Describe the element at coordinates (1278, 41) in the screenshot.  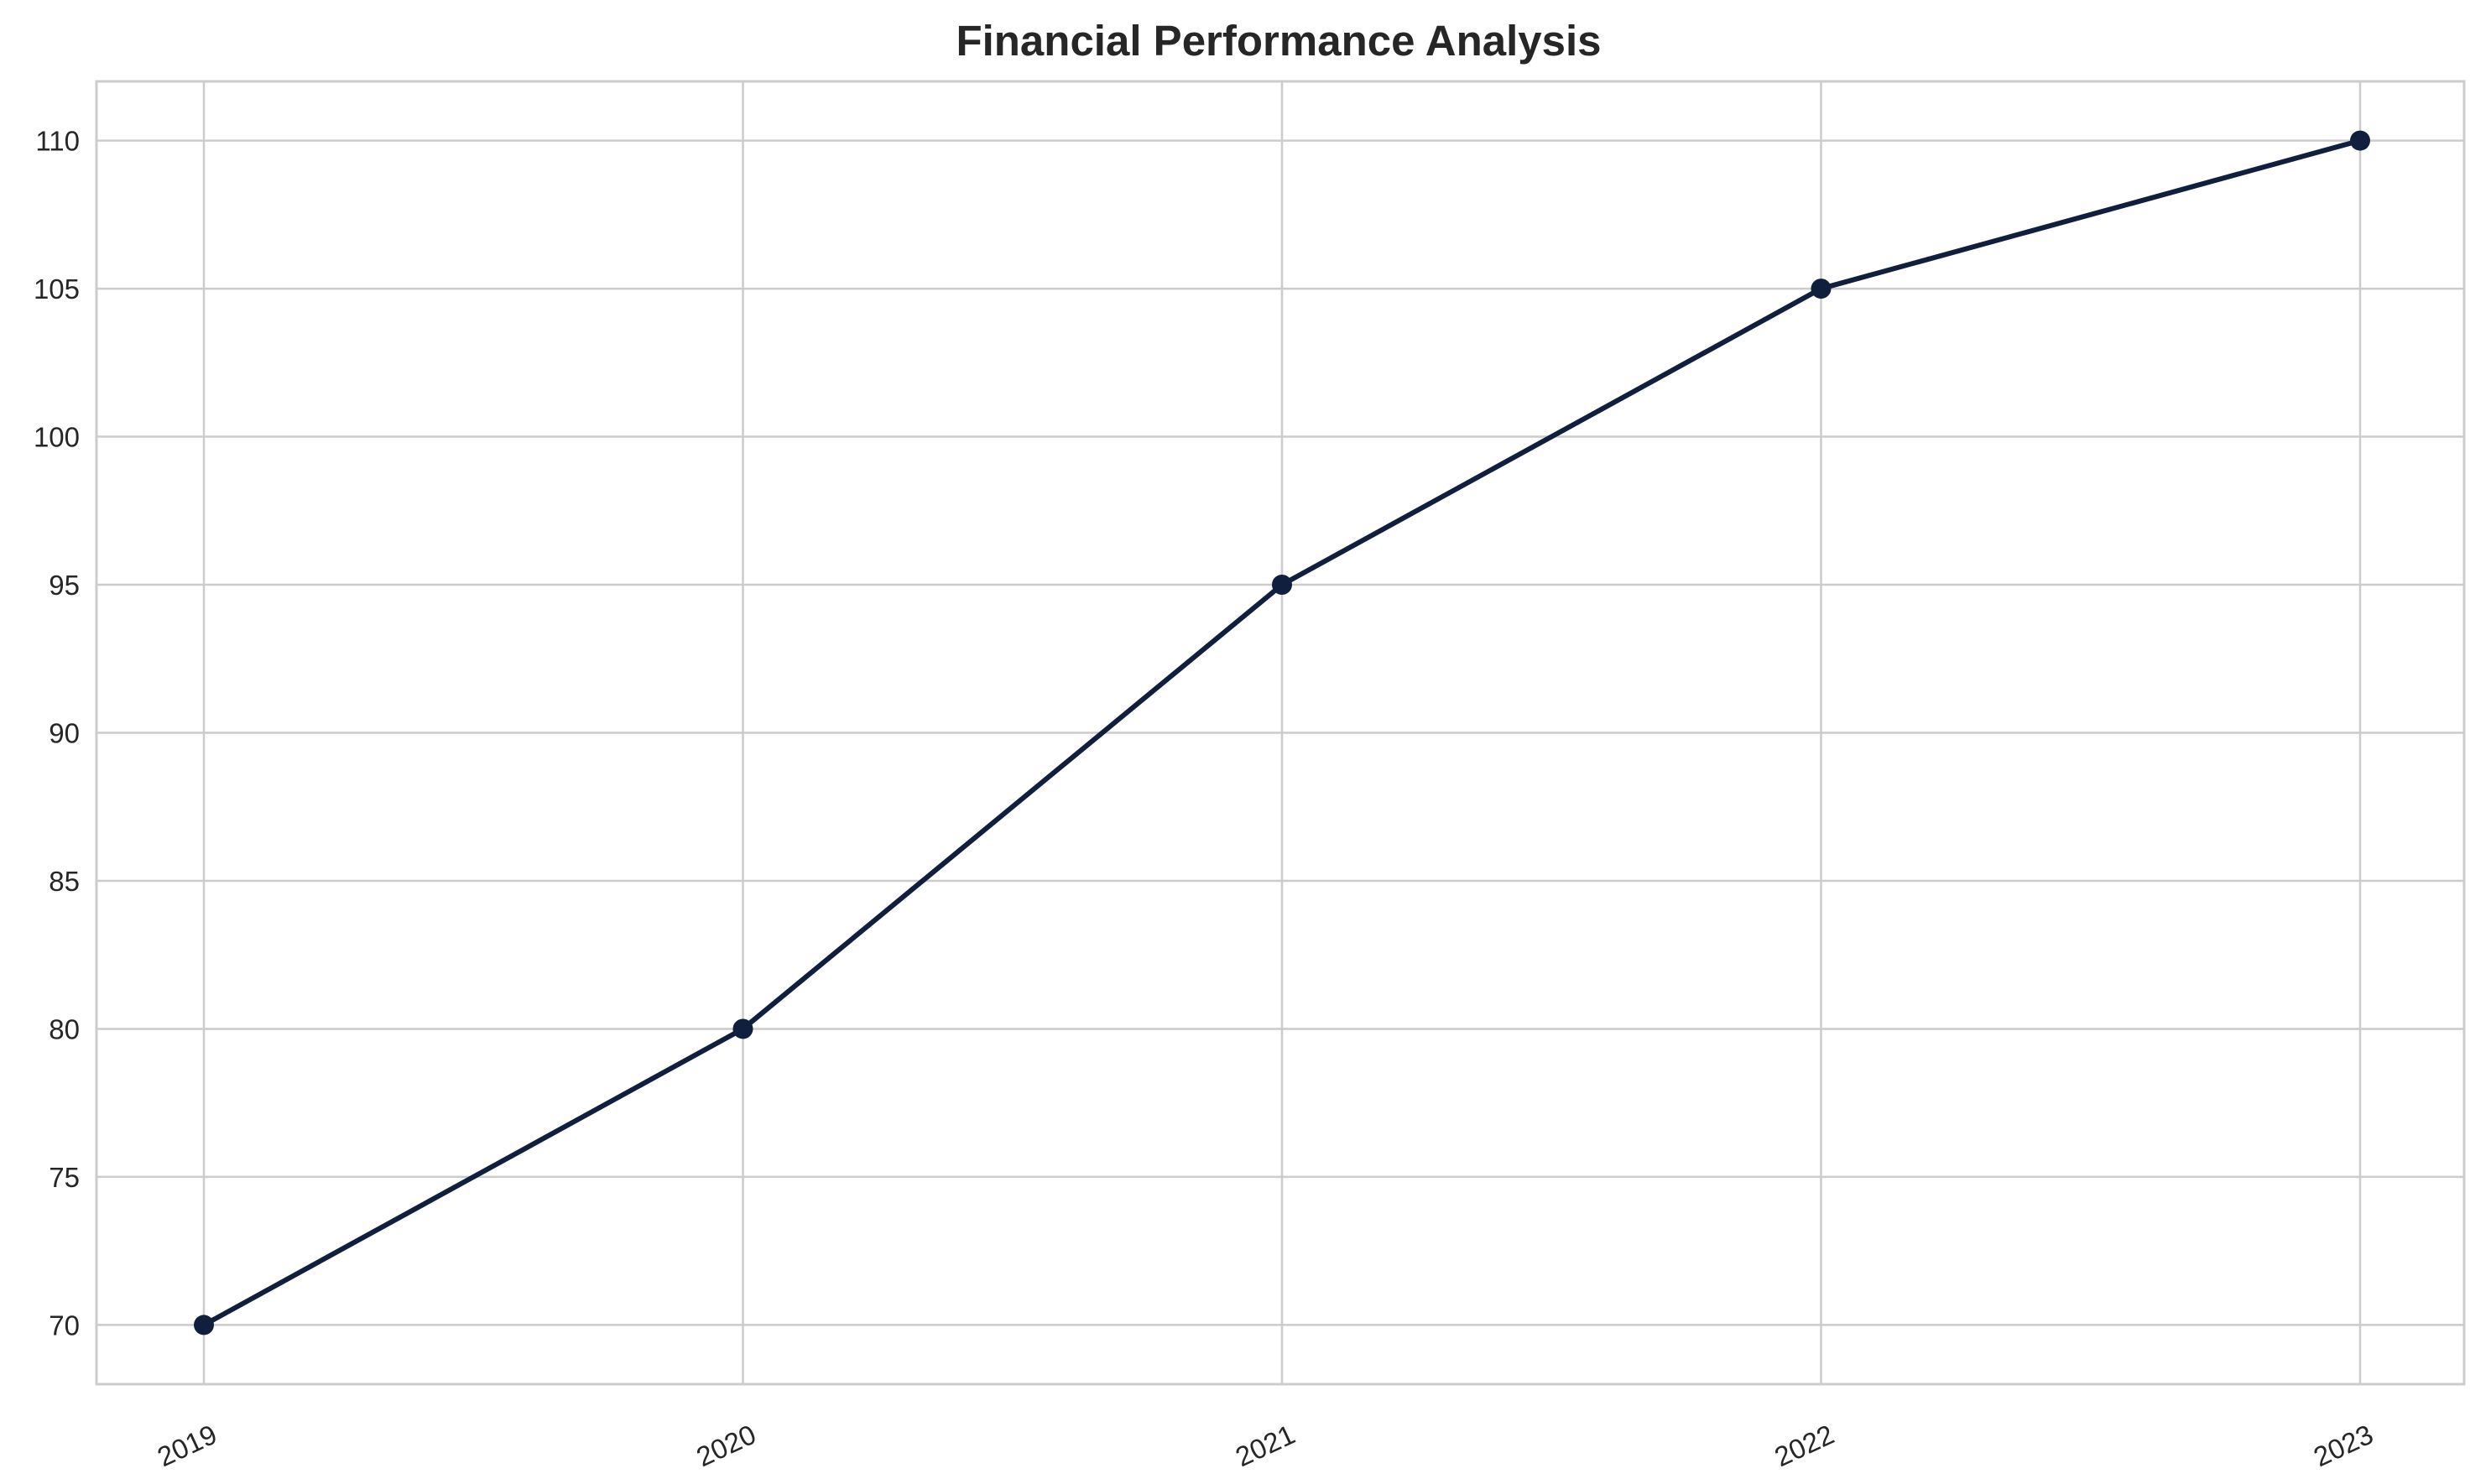
I see `chart-title: Financial Performance Analysis` at that location.